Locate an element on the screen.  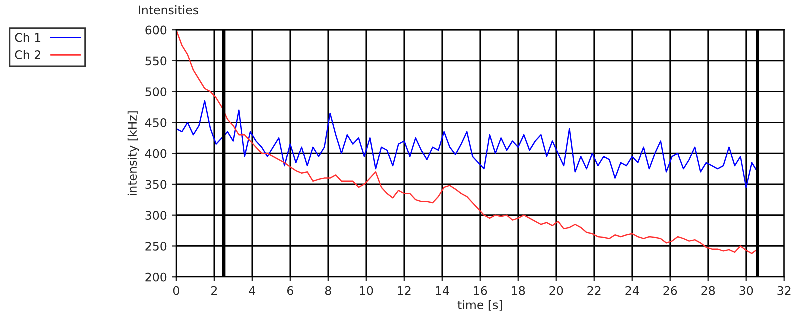
x-tick-label: 8 is located at coordinates (328, 291).